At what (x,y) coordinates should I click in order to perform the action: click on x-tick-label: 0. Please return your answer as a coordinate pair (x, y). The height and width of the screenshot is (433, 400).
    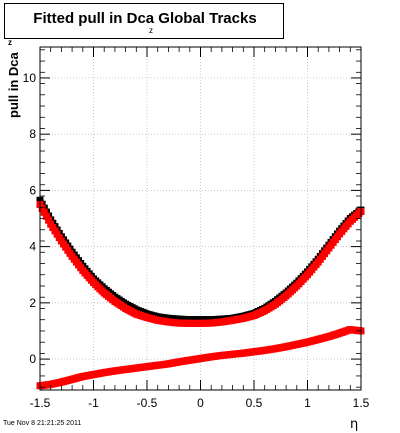
    Looking at the image, I should click on (200, 403).